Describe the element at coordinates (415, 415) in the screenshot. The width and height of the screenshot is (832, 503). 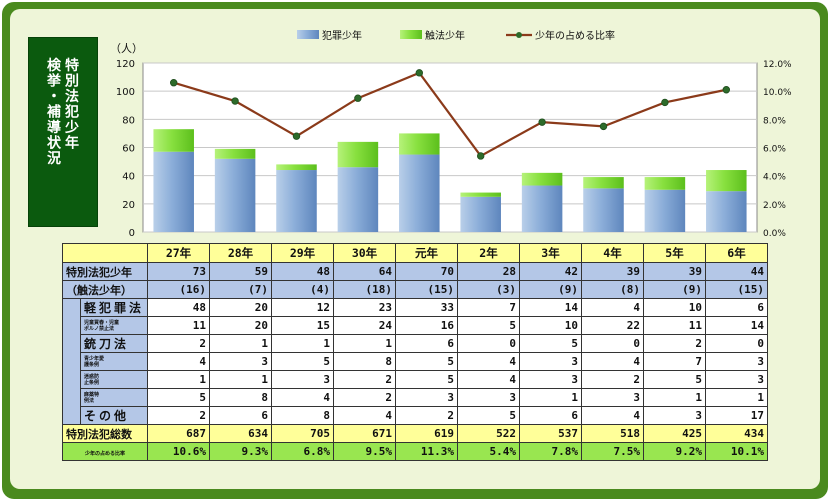
I see `table-row: その他 2 6 8 4 2 5 6 4 3 17` at that location.